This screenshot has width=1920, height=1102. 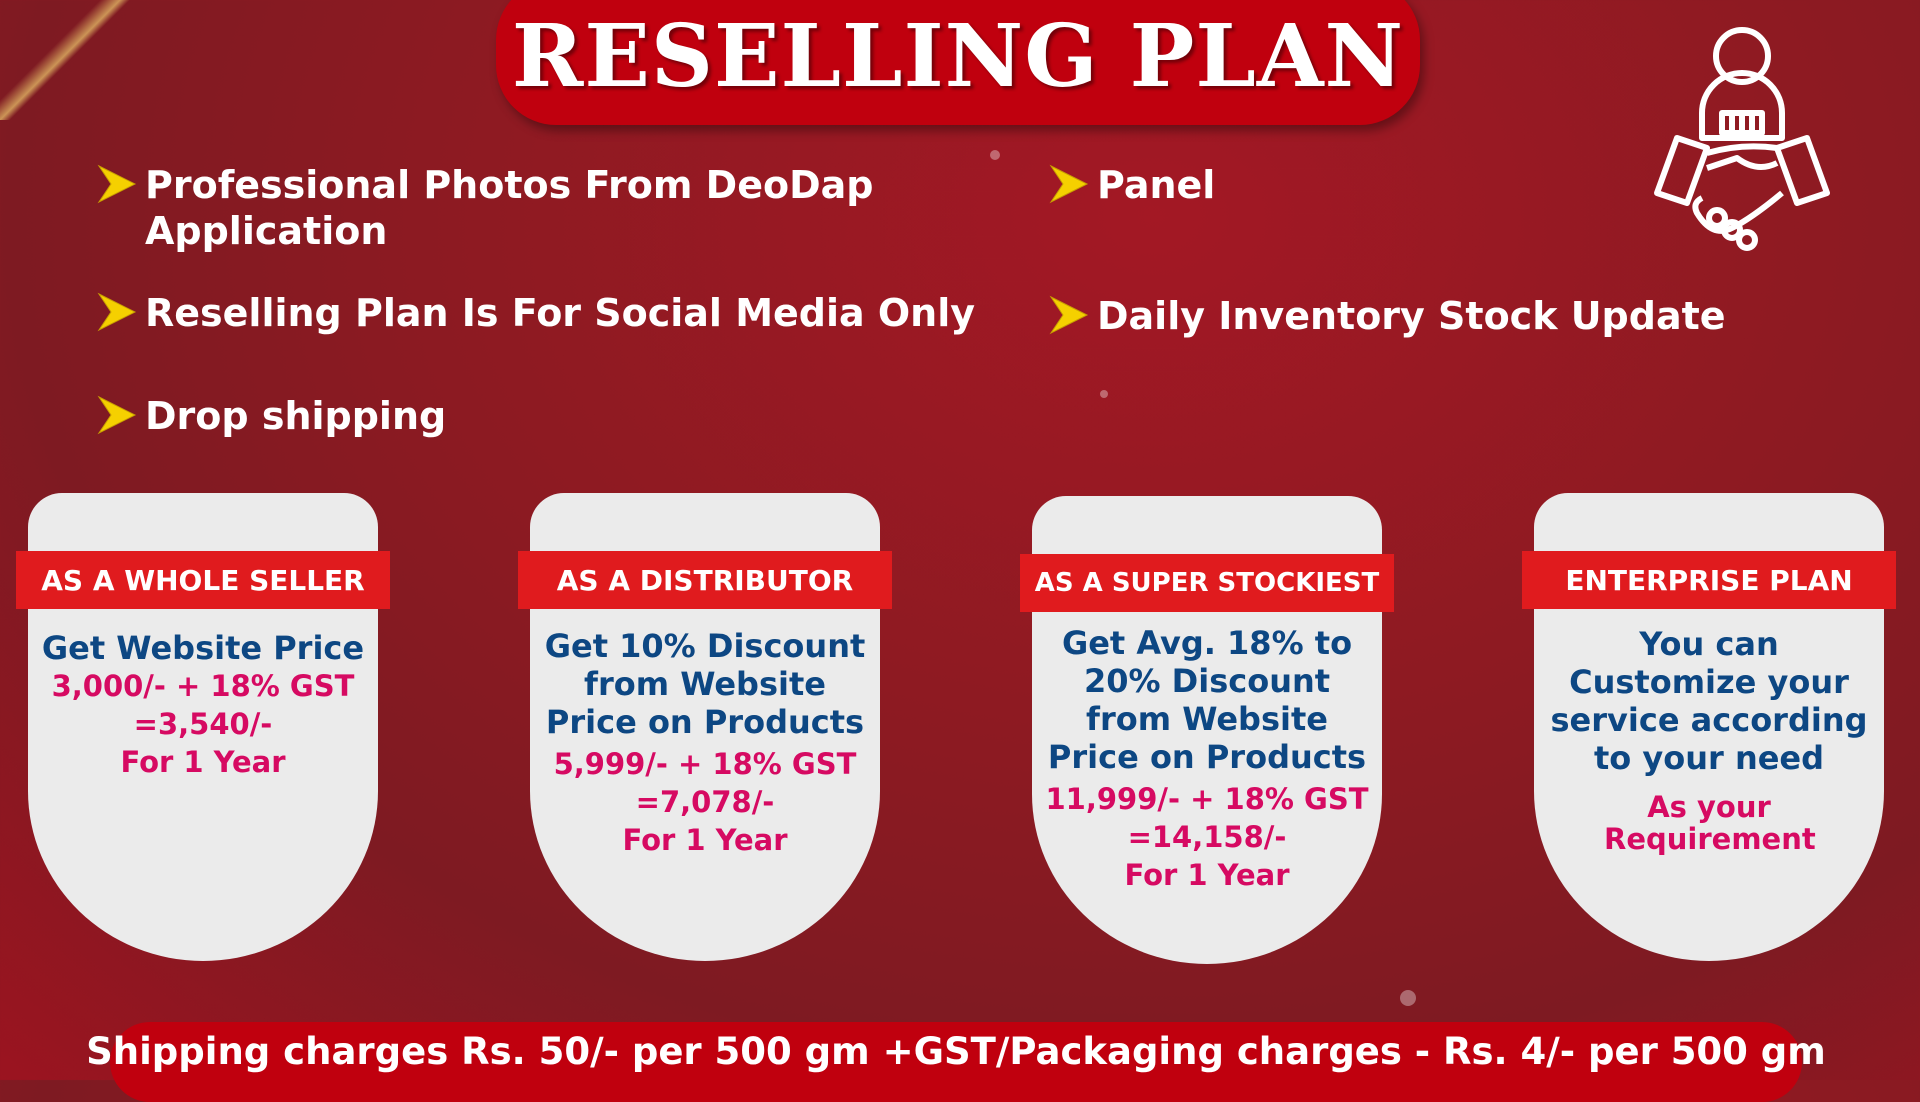 What do you see at coordinates (1742, 139) in the screenshot?
I see `handshake-person-icon` at bounding box center [1742, 139].